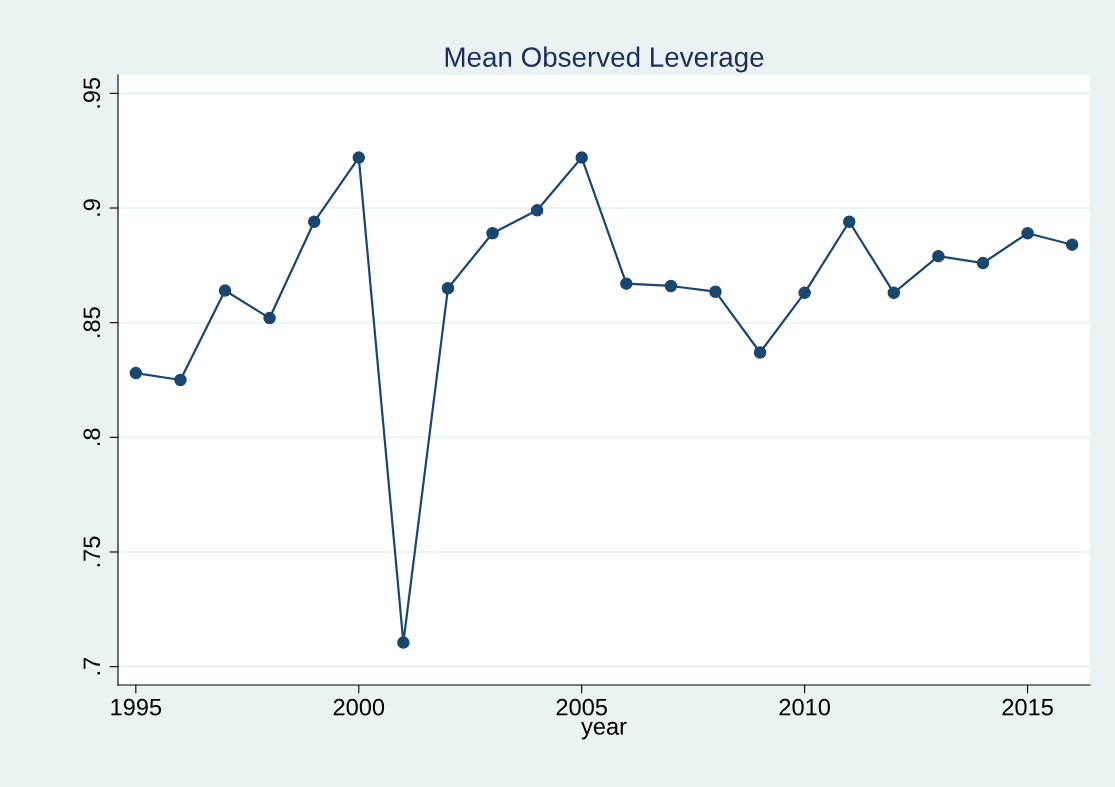 The image size is (1115, 787). What do you see at coordinates (92, 92) in the screenshot?
I see `y-tick-label: .95` at bounding box center [92, 92].